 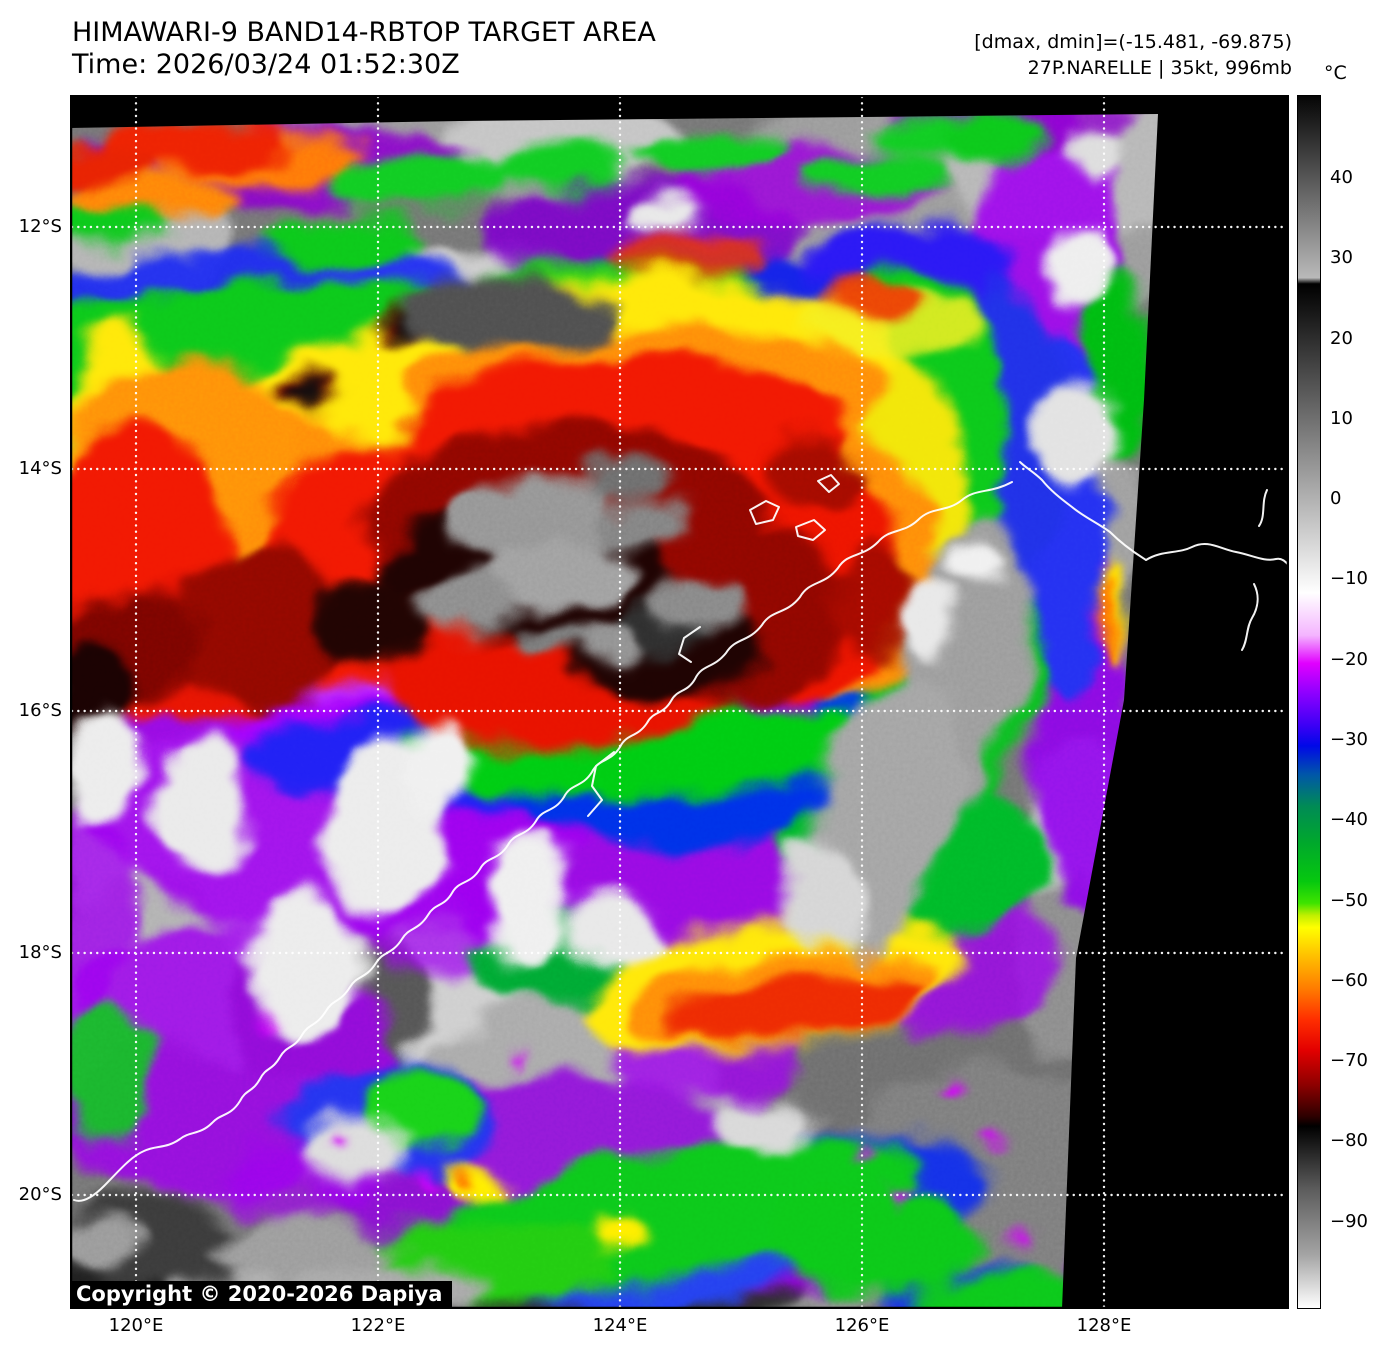 What do you see at coordinates (1341, 257) in the screenshot?
I see `colorbar-tick-label: 30` at bounding box center [1341, 257].